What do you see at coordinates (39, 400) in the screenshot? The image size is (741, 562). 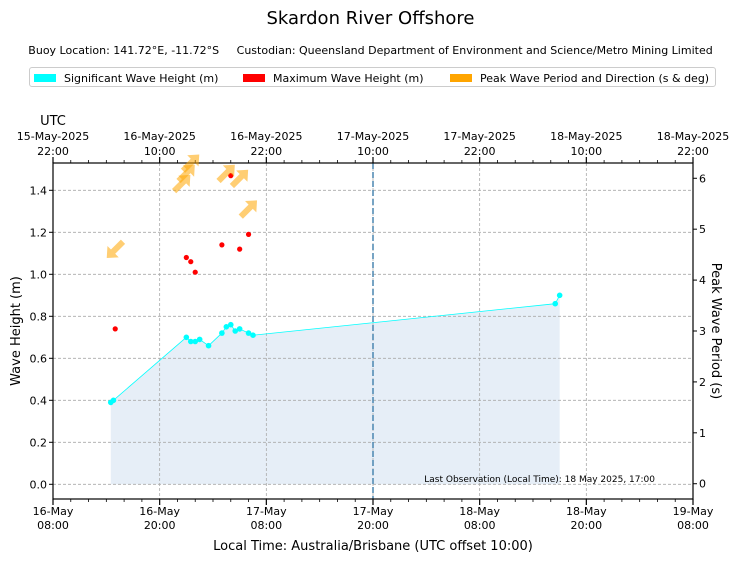 I see `y-tick-label: 0.4` at bounding box center [39, 400].